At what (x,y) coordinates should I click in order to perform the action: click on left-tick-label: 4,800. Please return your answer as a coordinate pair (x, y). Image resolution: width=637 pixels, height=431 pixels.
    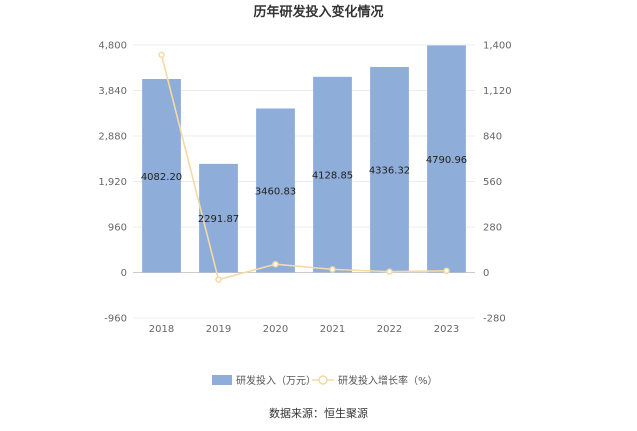
    Looking at the image, I should click on (112, 46).